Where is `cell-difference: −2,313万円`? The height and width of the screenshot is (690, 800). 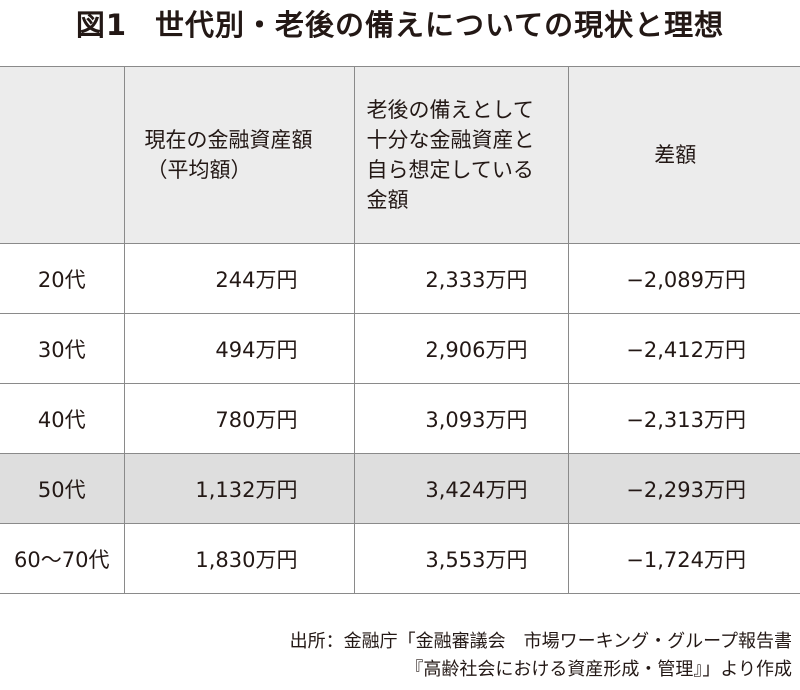
cell-difference: −2,313万円 is located at coordinates (683, 418).